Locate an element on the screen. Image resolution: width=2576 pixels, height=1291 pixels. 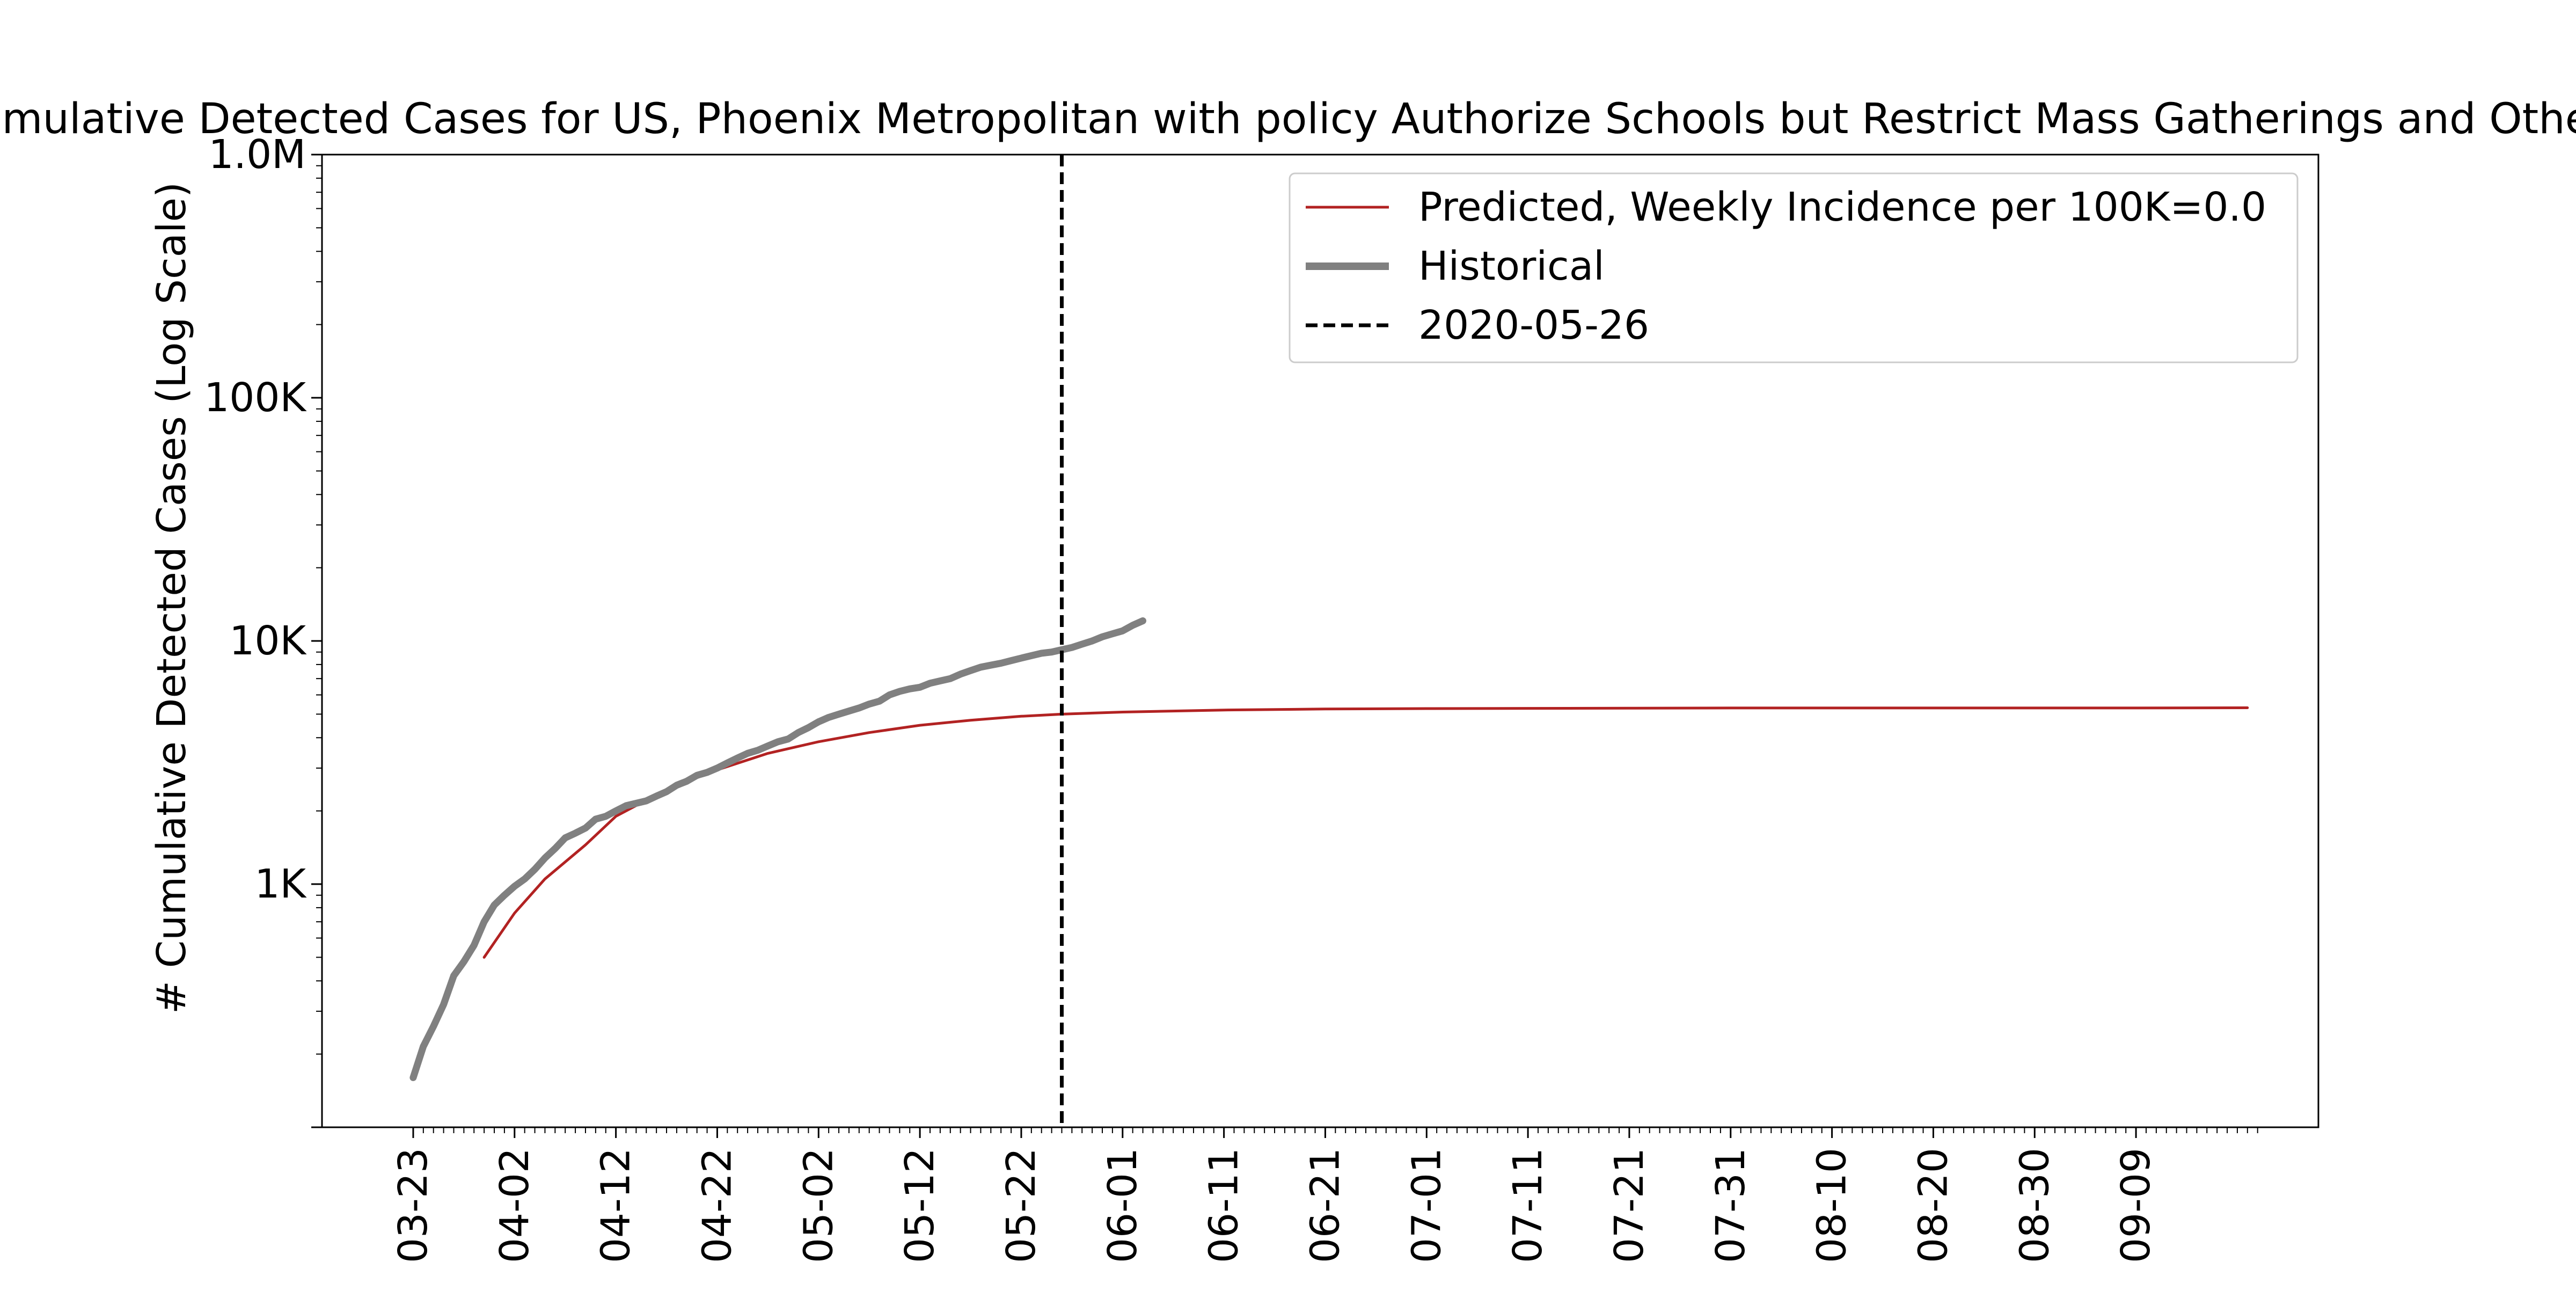
x-tick-label: 06-11 is located at coordinates (1224, 1205).